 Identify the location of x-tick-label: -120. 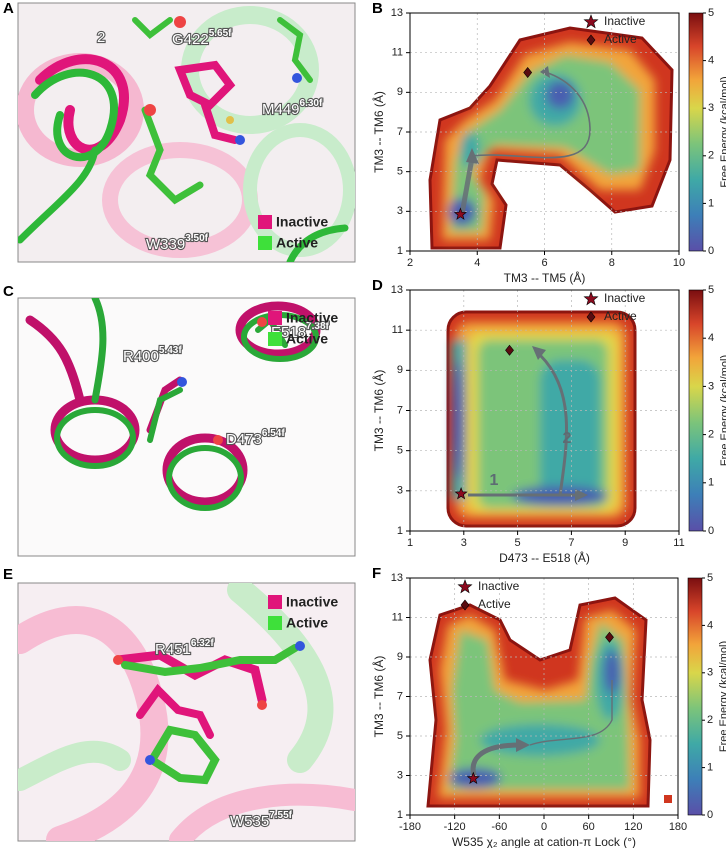
(455, 827).